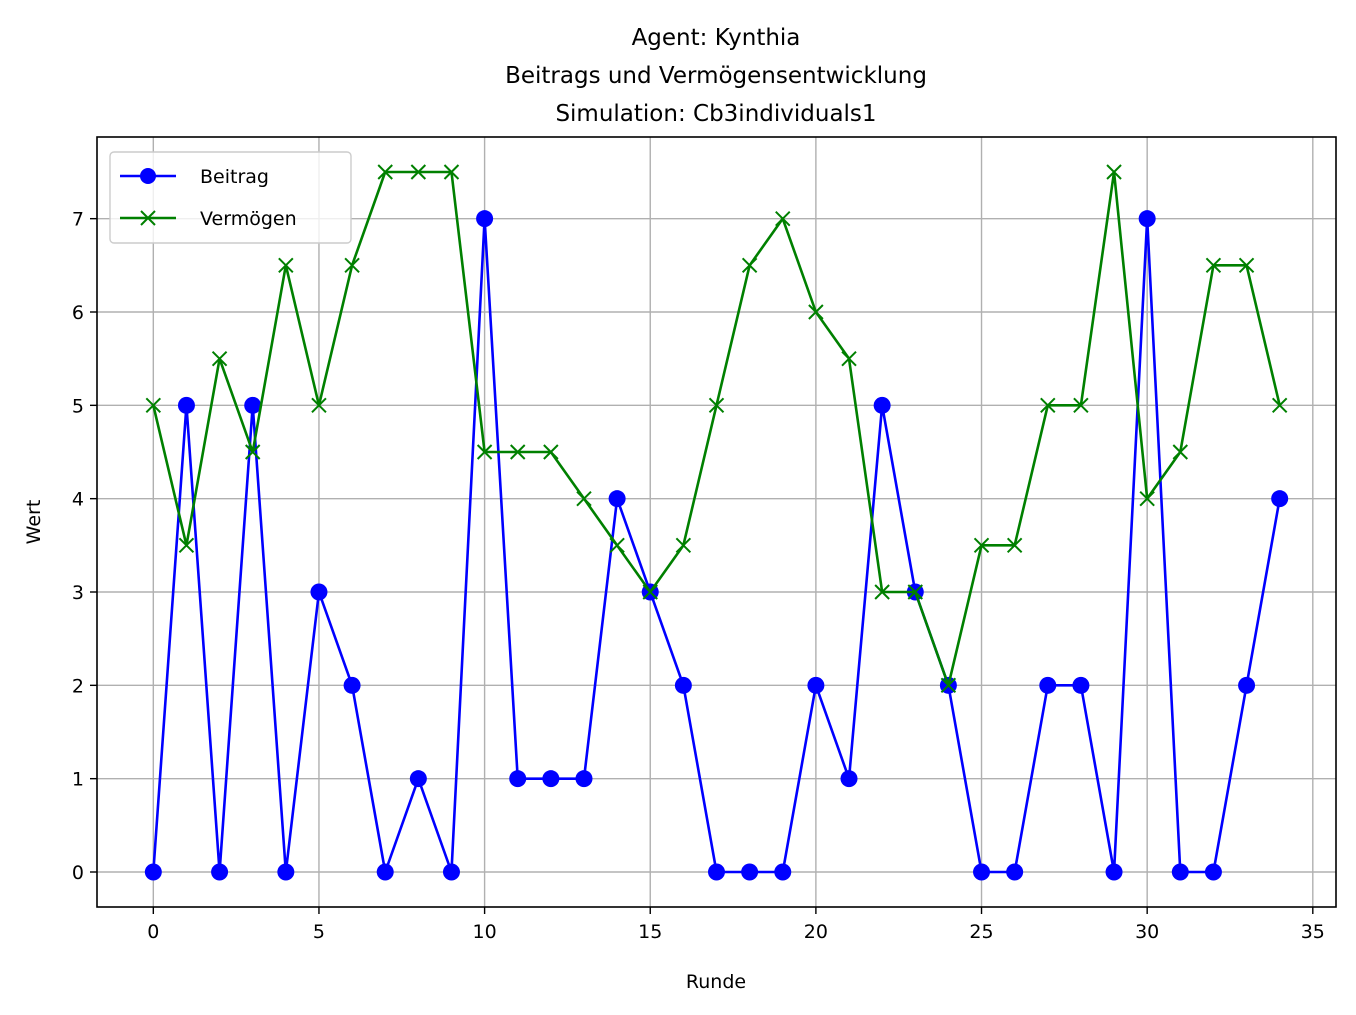  I want to click on chart-title-line-2: Beitrags und Vermögensentwicklung, so click(716, 76).